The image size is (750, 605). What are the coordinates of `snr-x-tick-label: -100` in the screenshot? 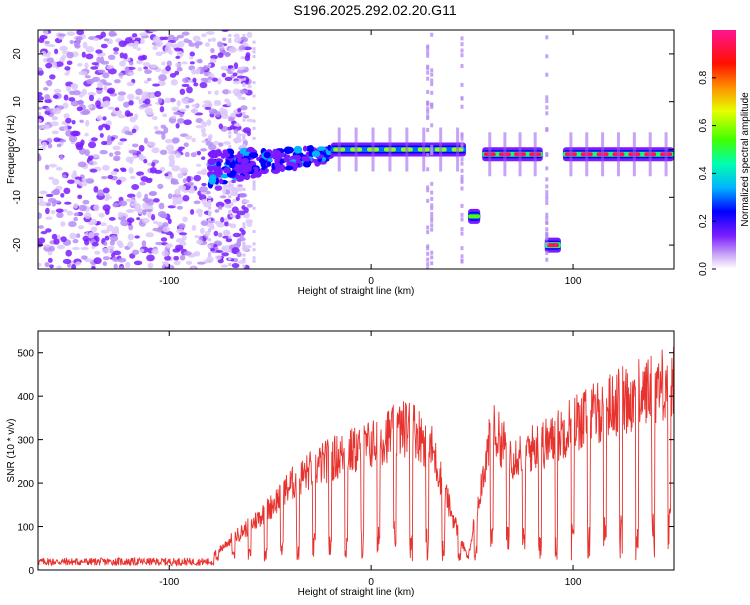 It's located at (169, 582).